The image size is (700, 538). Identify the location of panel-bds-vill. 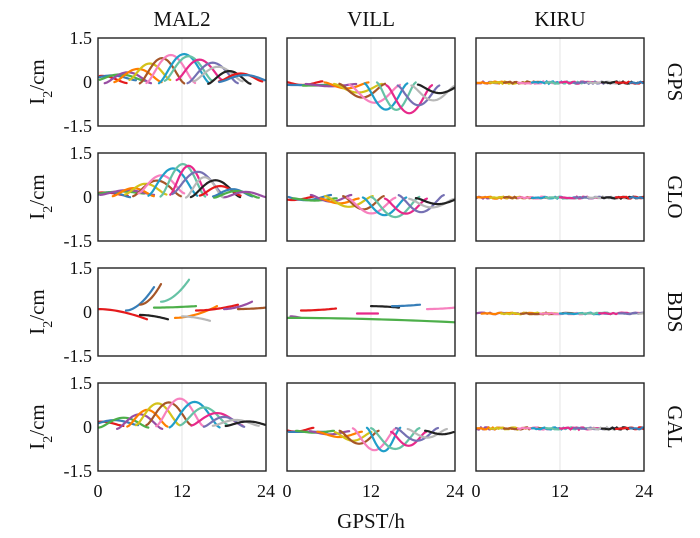
(371, 312).